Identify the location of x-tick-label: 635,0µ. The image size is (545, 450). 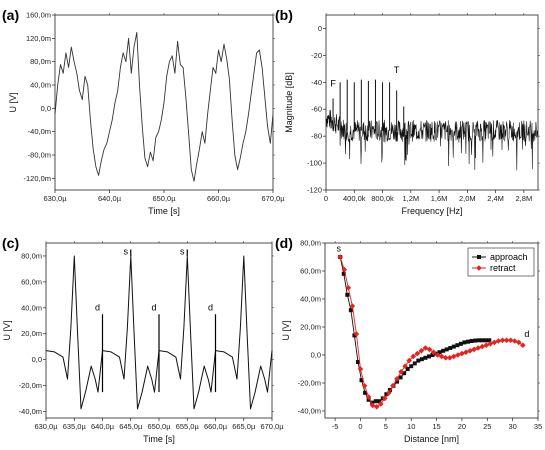
(75, 426).